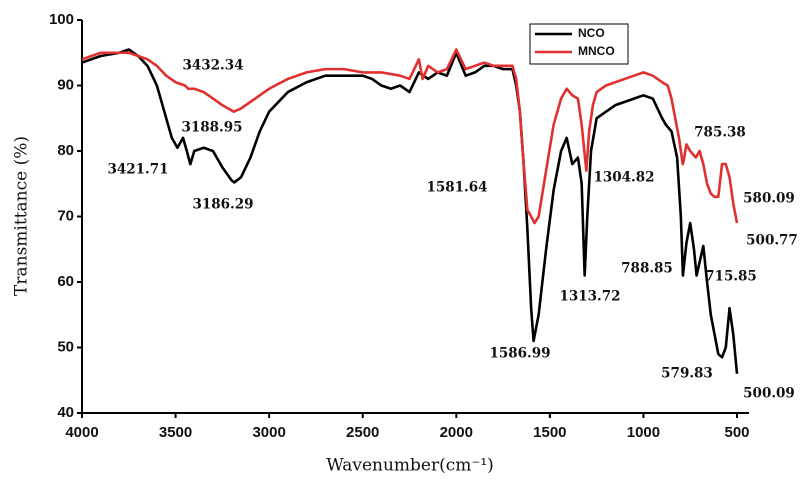 The height and width of the screenshot is (485, 805). What do you see at coordinates (65, 281) in the screenshot?
I see `y-tick-label: 60` at bounding box center [65, 281].